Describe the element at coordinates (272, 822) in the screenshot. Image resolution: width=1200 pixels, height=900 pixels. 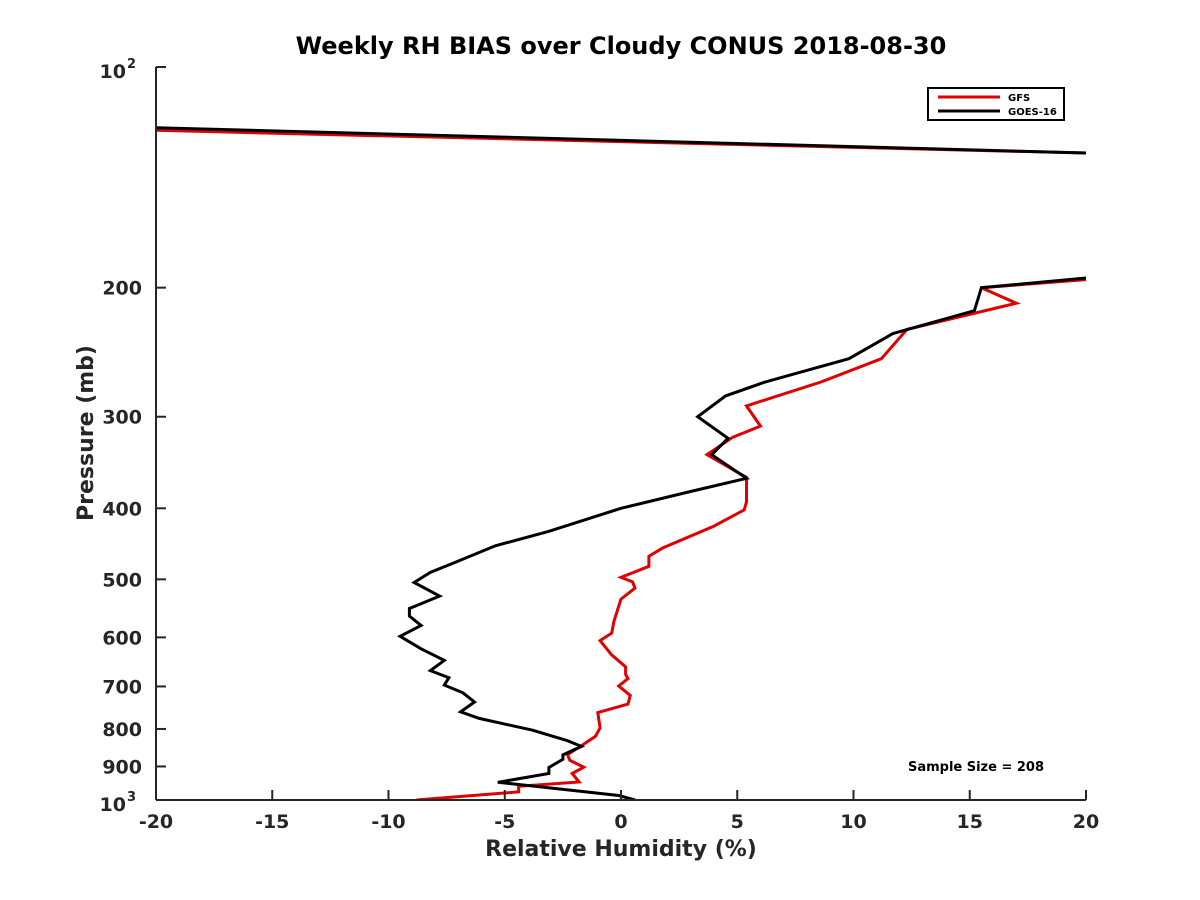
I see `x-tick-label: -15` at that location.